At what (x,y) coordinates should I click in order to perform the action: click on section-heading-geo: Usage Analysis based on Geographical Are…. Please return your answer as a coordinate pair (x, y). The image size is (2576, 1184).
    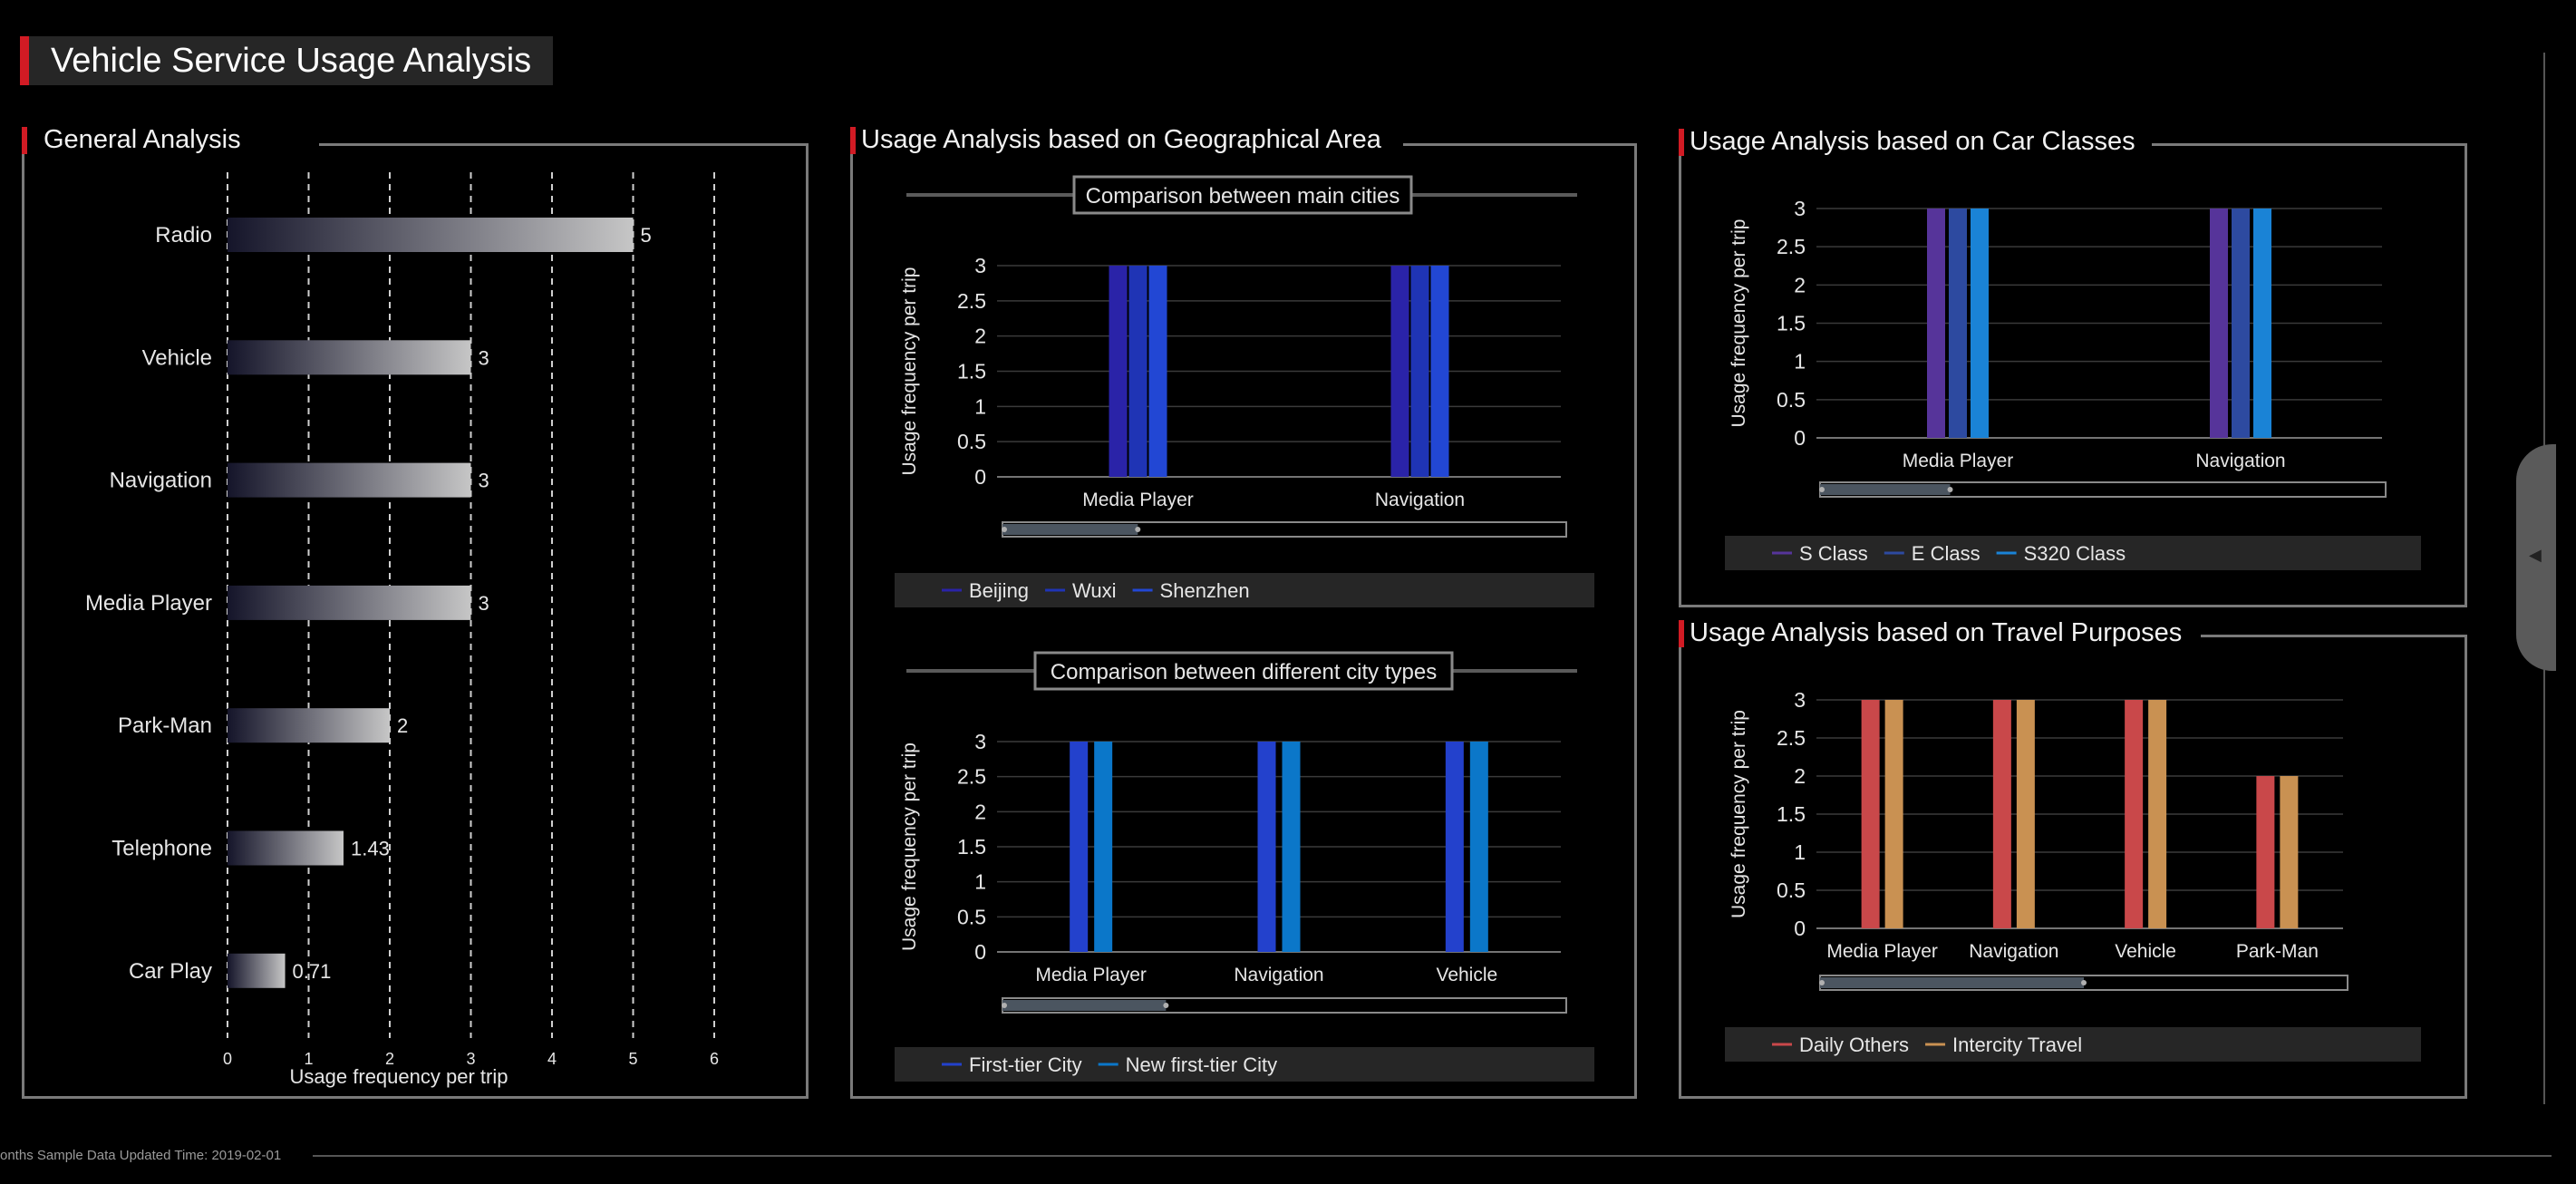
    Looking at the image, I should click on (1115, 140).